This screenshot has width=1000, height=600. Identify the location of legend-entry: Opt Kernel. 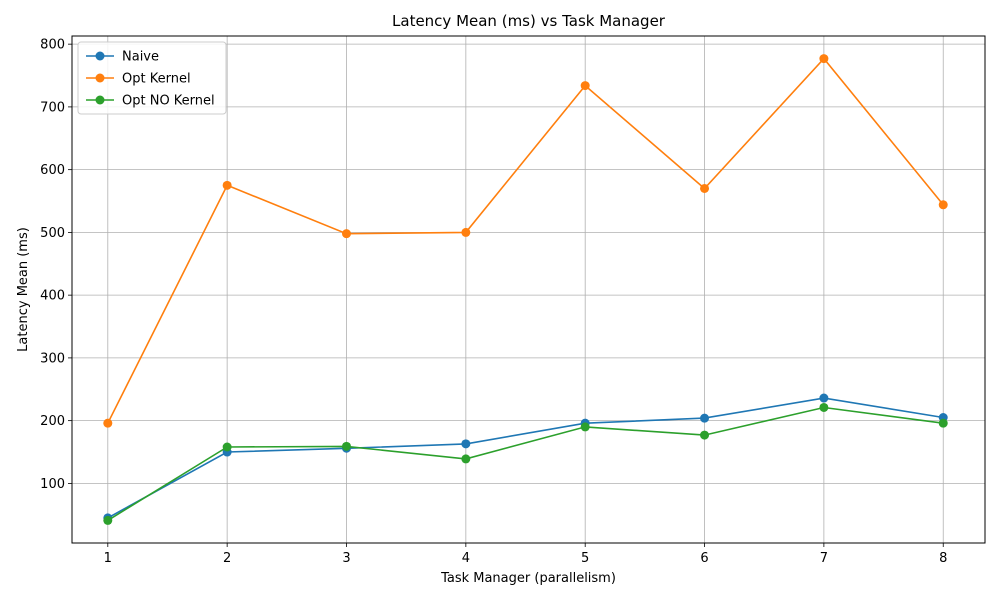
(138, 79).